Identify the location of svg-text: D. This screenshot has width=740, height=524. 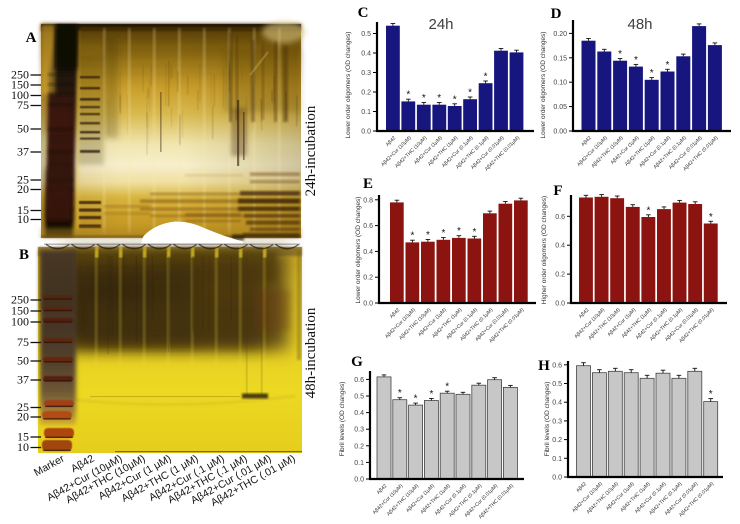
(556, 14).